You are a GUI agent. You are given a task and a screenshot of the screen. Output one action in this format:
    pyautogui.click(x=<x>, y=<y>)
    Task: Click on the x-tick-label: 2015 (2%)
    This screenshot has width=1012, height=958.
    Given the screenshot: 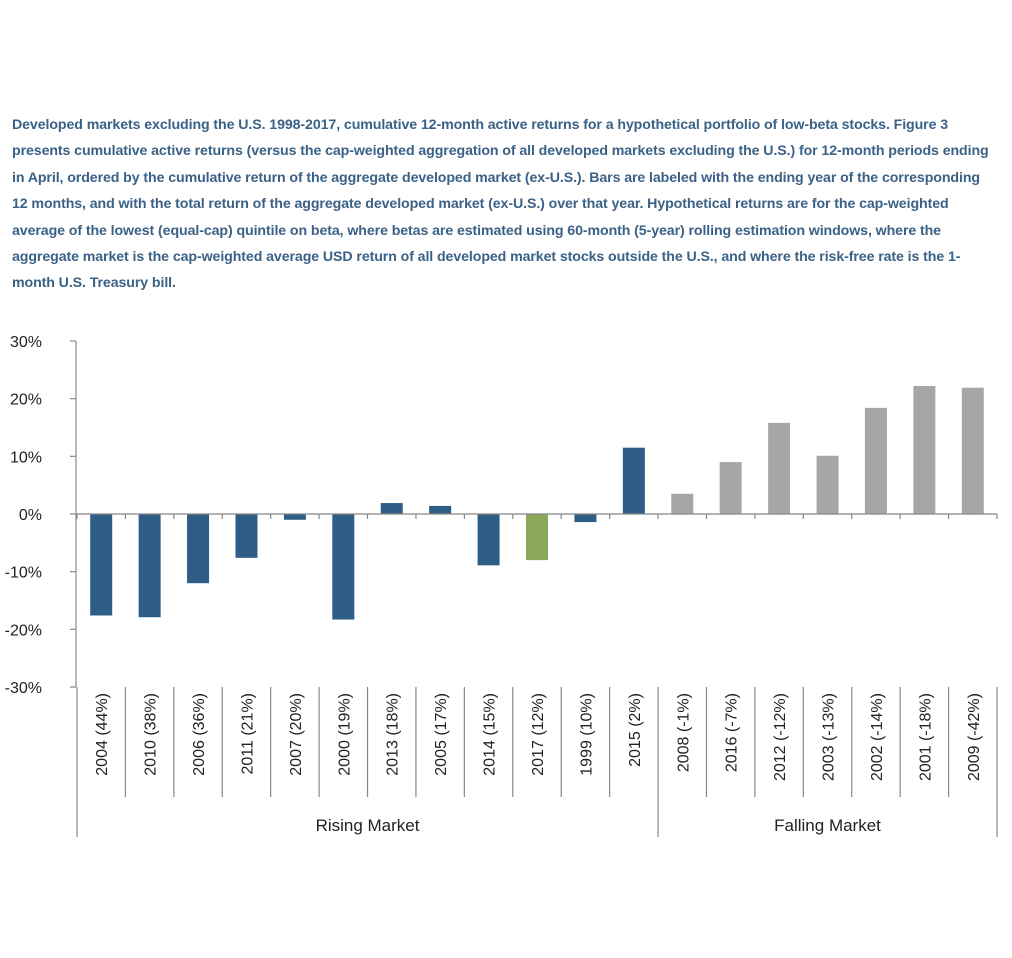 What is the action you would take?
    pyautogui.click(x=635, y=730)
    